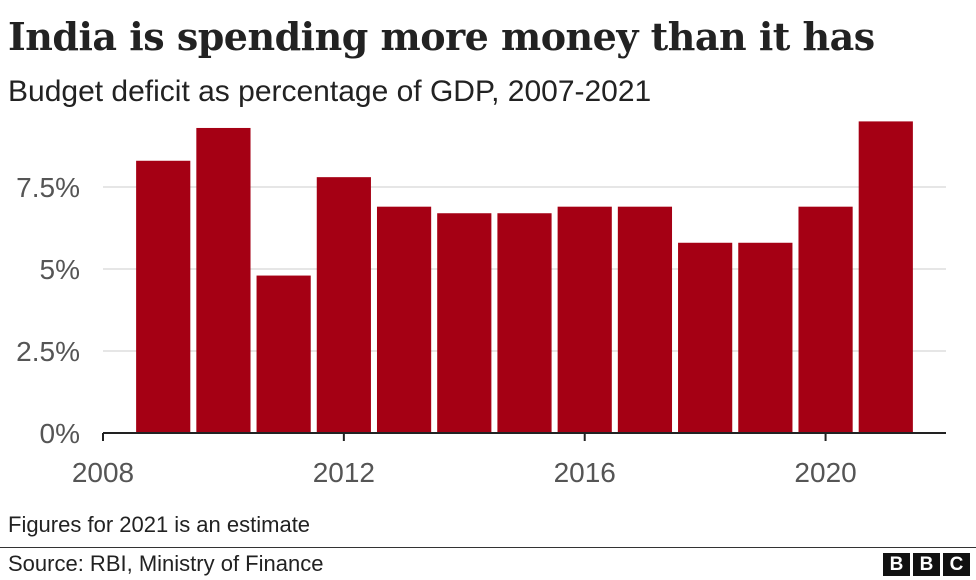  Describe the element at coordinates (585, 472) in the screenshot. I see `x-tick-label: 2016` at that location.